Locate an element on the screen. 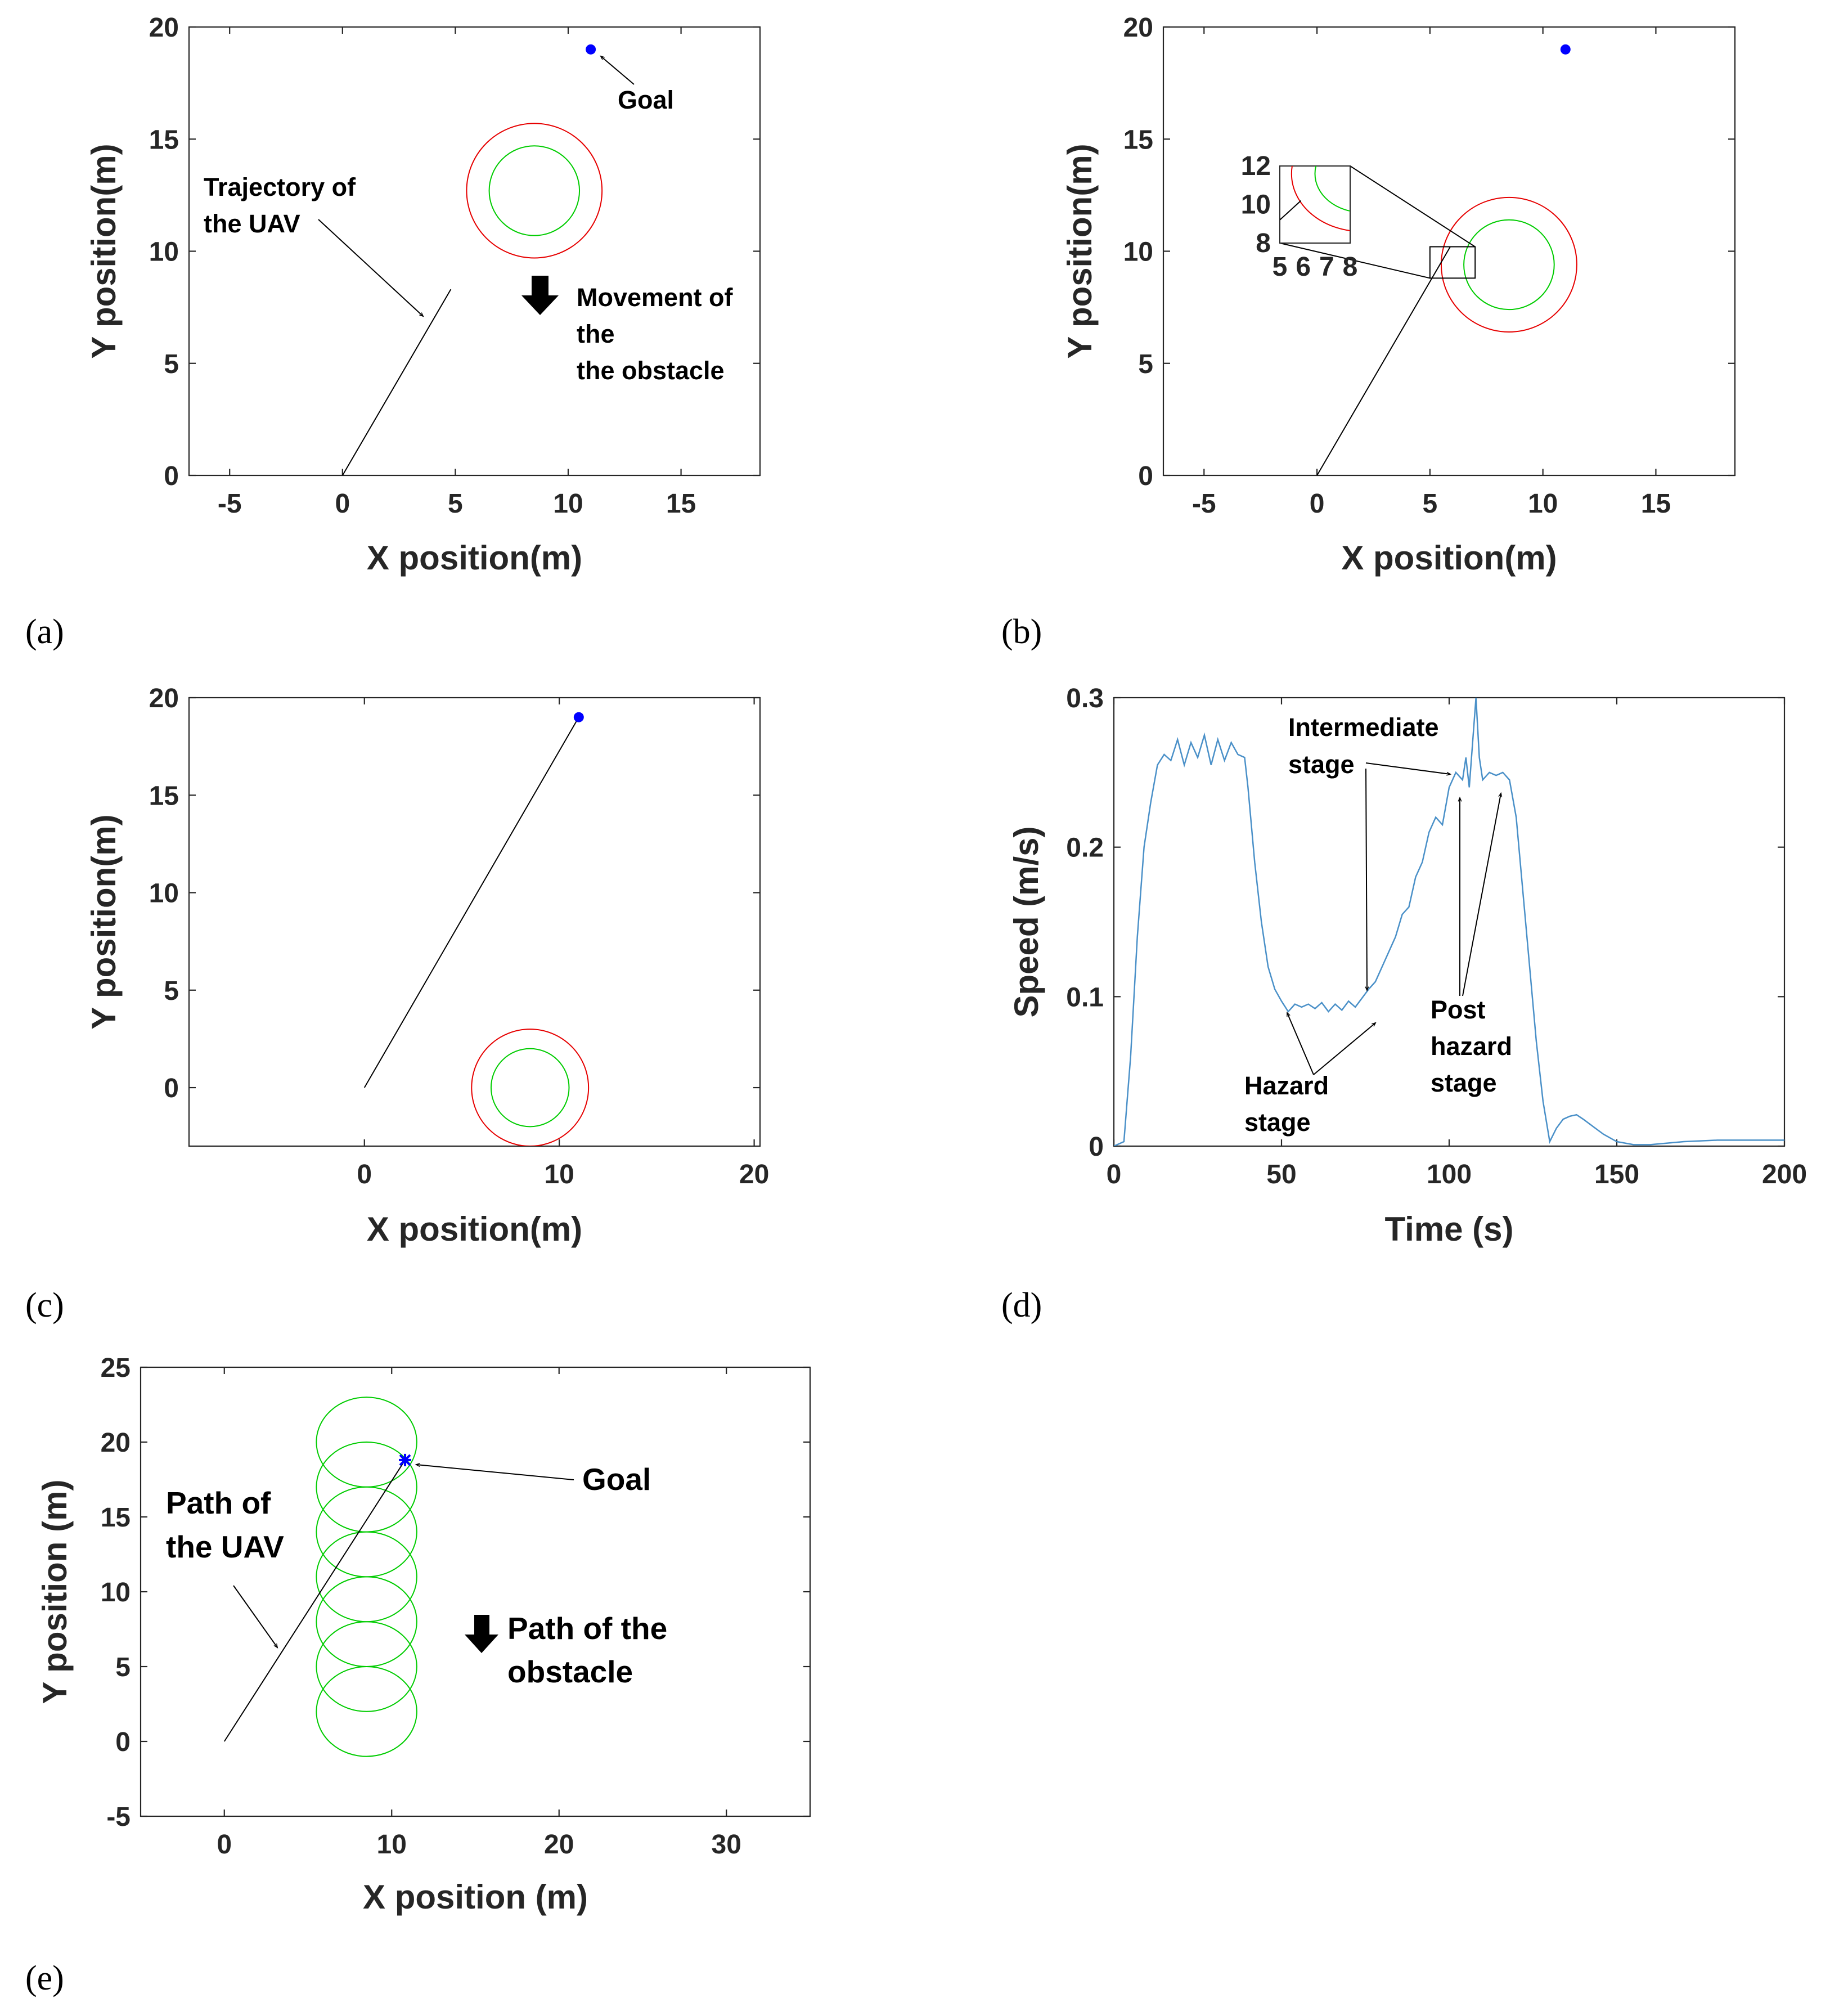  annotation-path-uav-line1: Path of is located at coordinates (218, 1502).